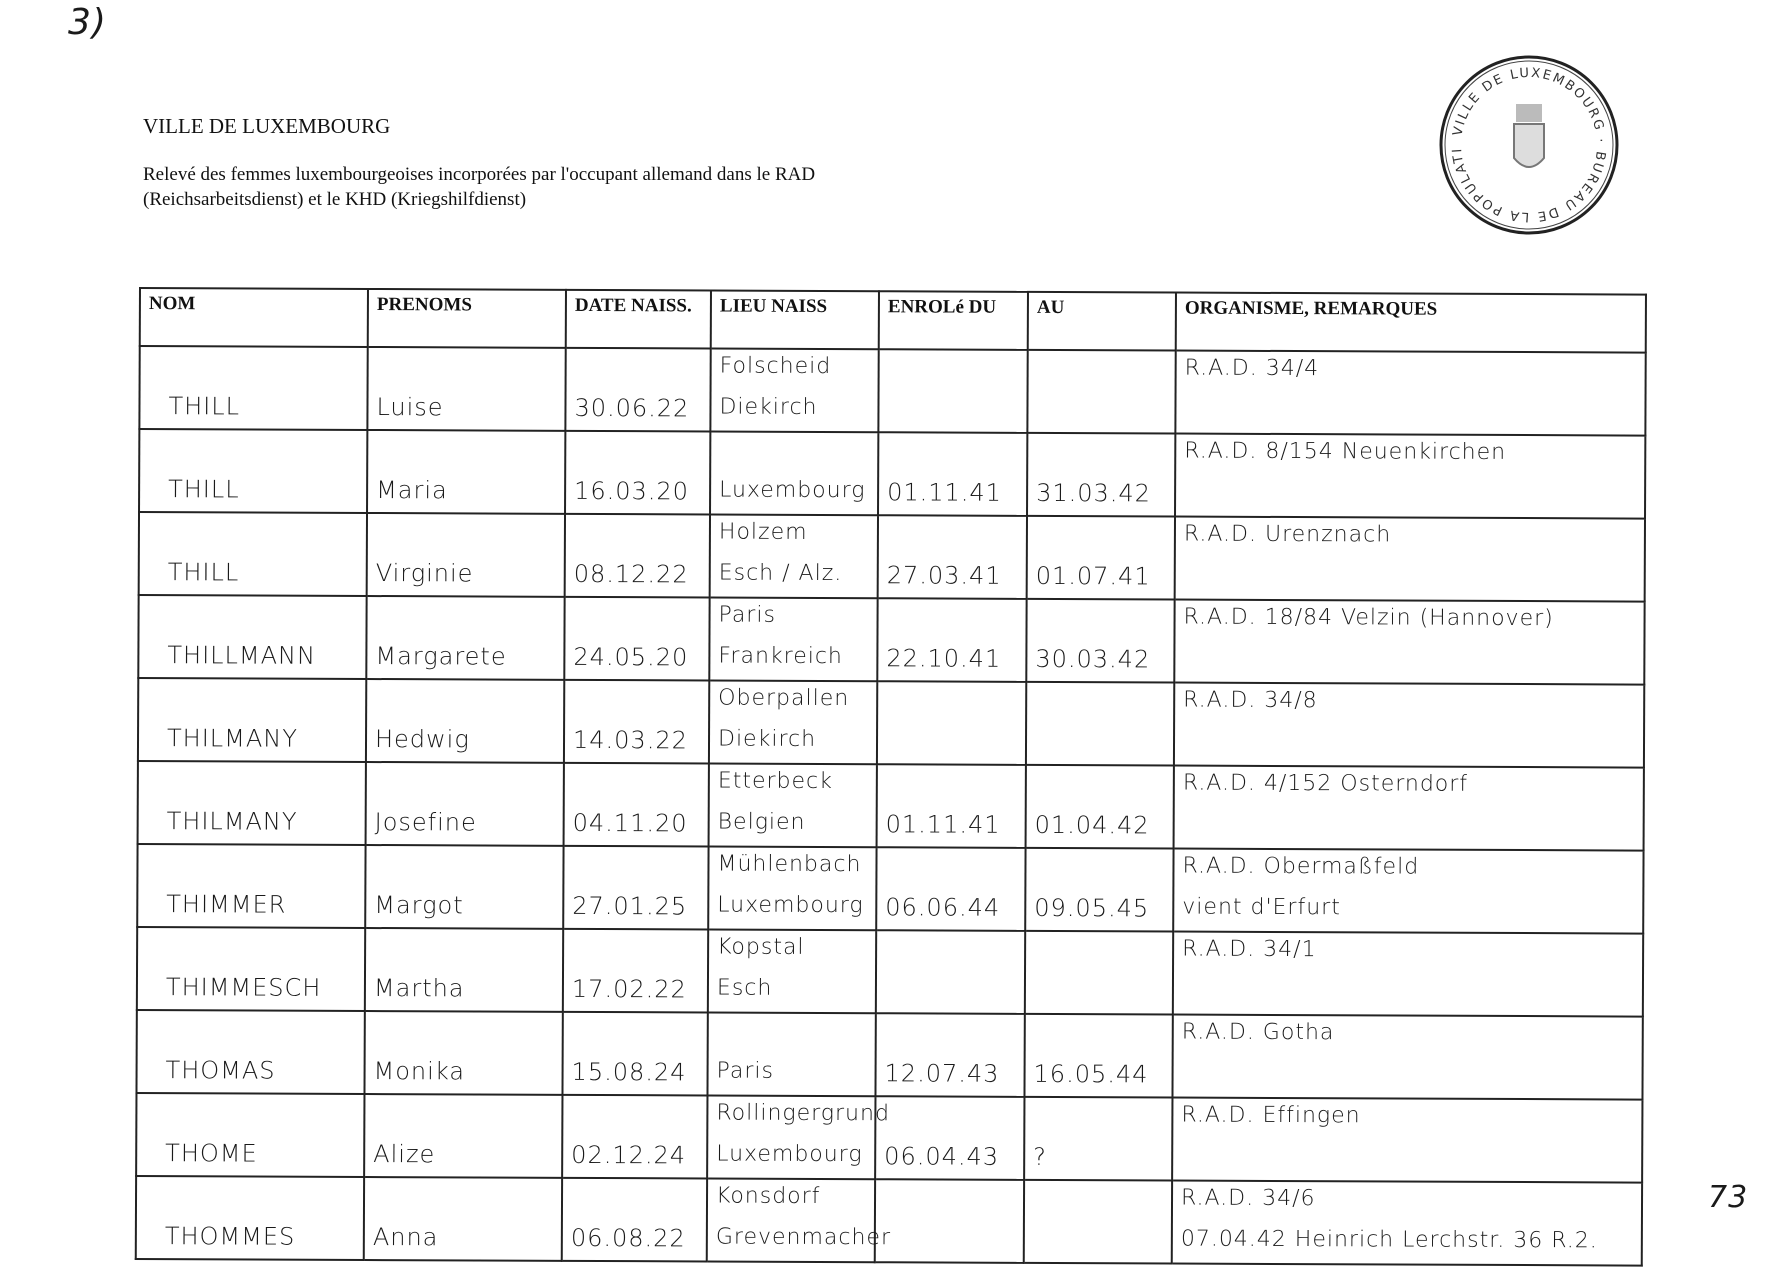 The width and height of the screenshot is (1792, 1267). What do you see at coordinates (465, 720) in the screenshot?
I see `cell-prenoms: Hedwig` at bounding box center [465, 720].